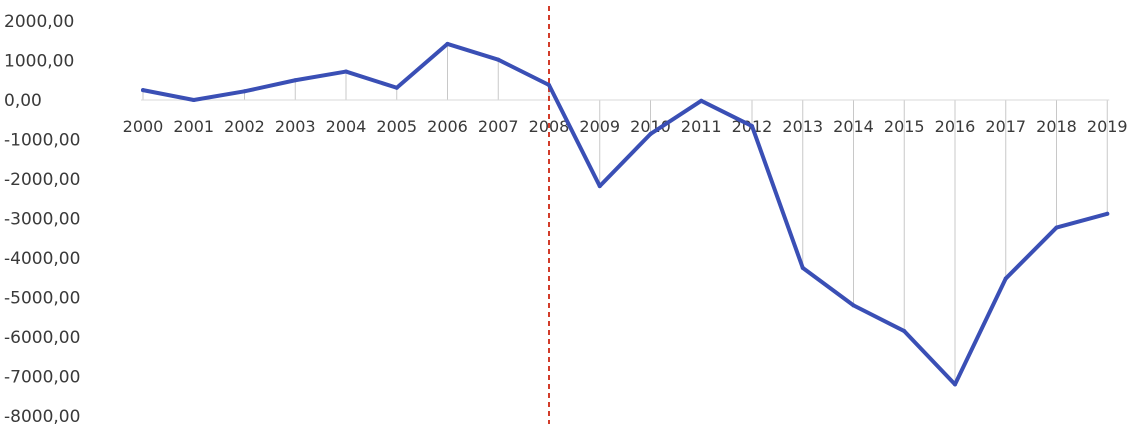 The image size is (1131, 430). I want to click on y-tick-label: -8000,00, so click(42, 417).